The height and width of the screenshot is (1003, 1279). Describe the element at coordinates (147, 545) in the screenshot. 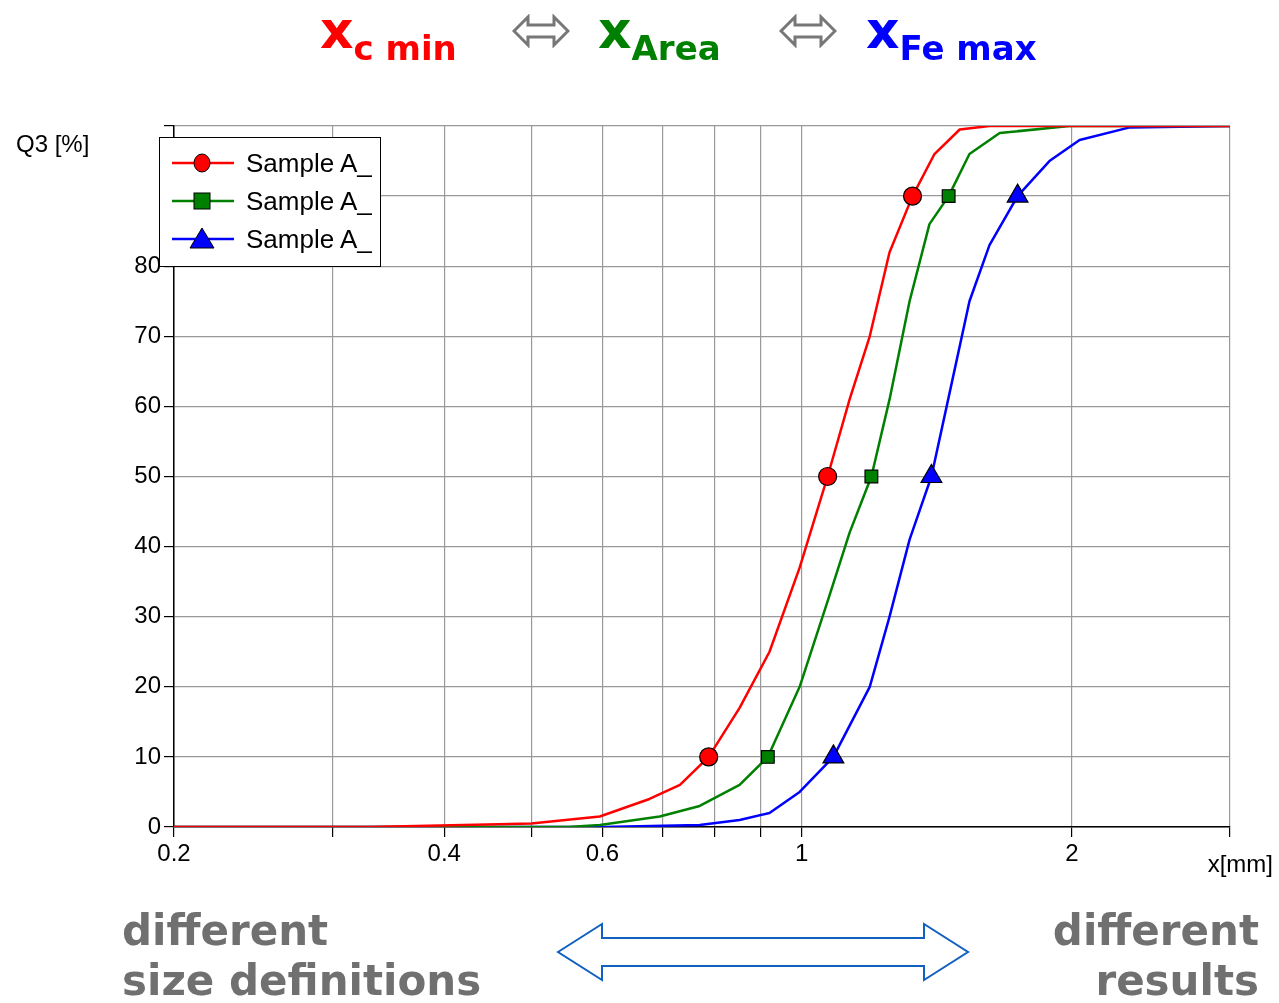

I see `y-tick-label: 40` at that location.